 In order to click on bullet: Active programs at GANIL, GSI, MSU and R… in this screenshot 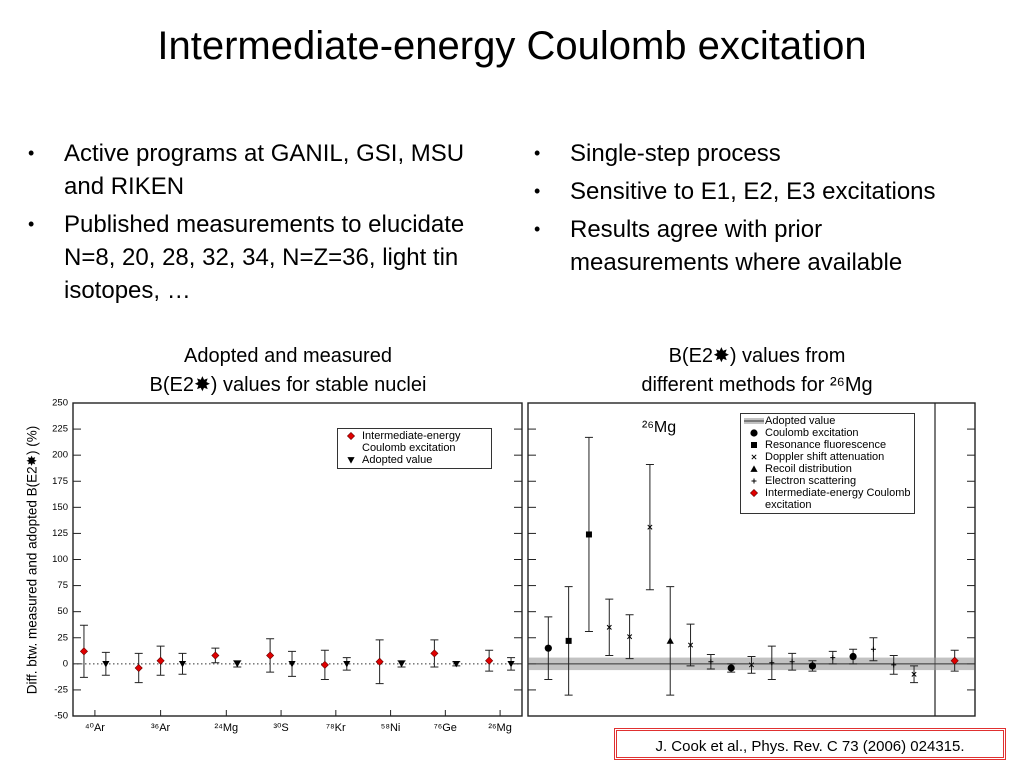, I will do `click(250, 170)`.